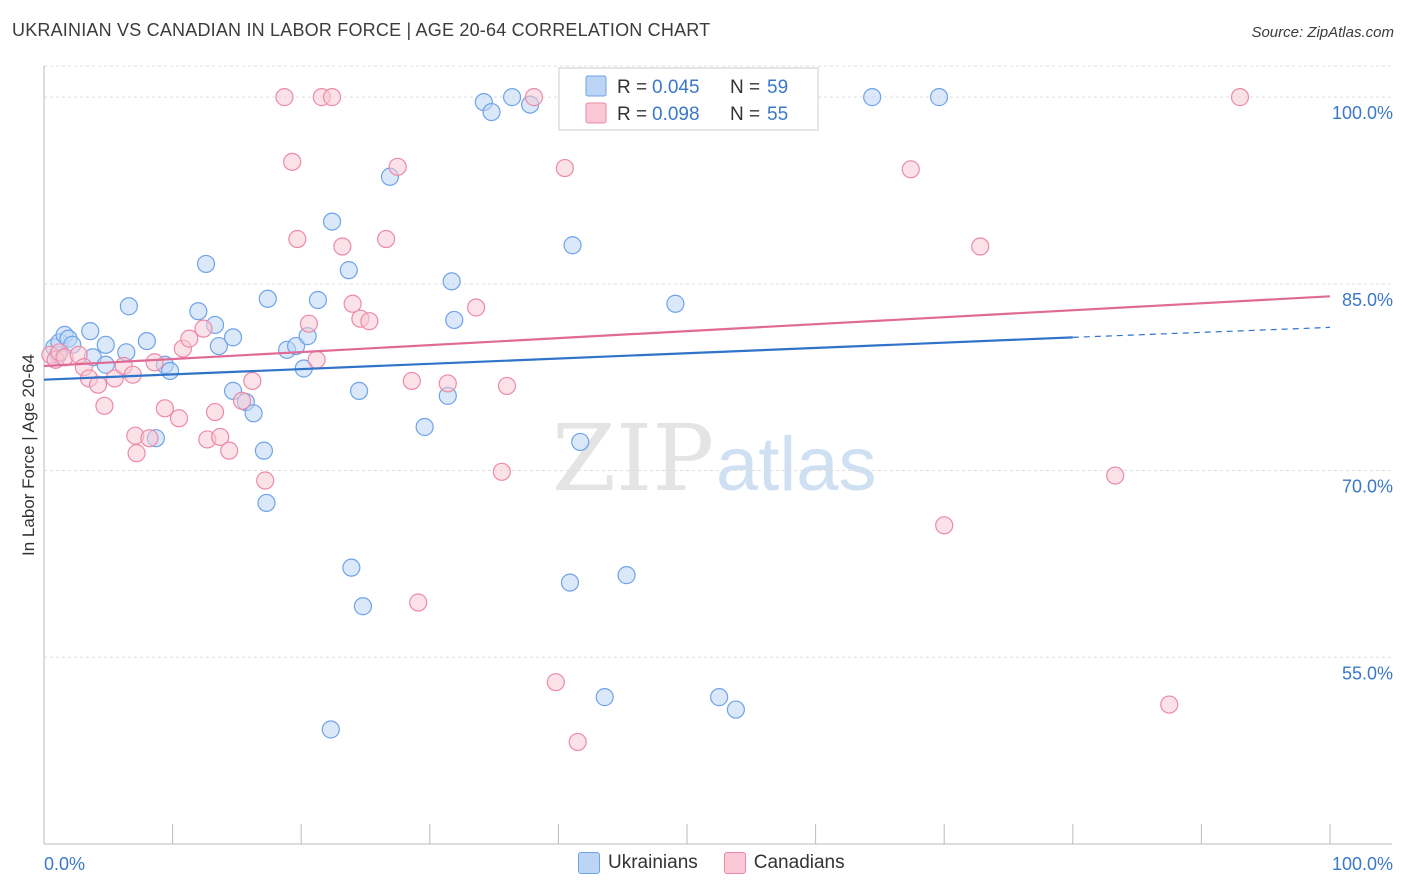 The height and width of the screenshot is (892, 1406). I want to click on trend-line-ukrainians, so click(558, 358).